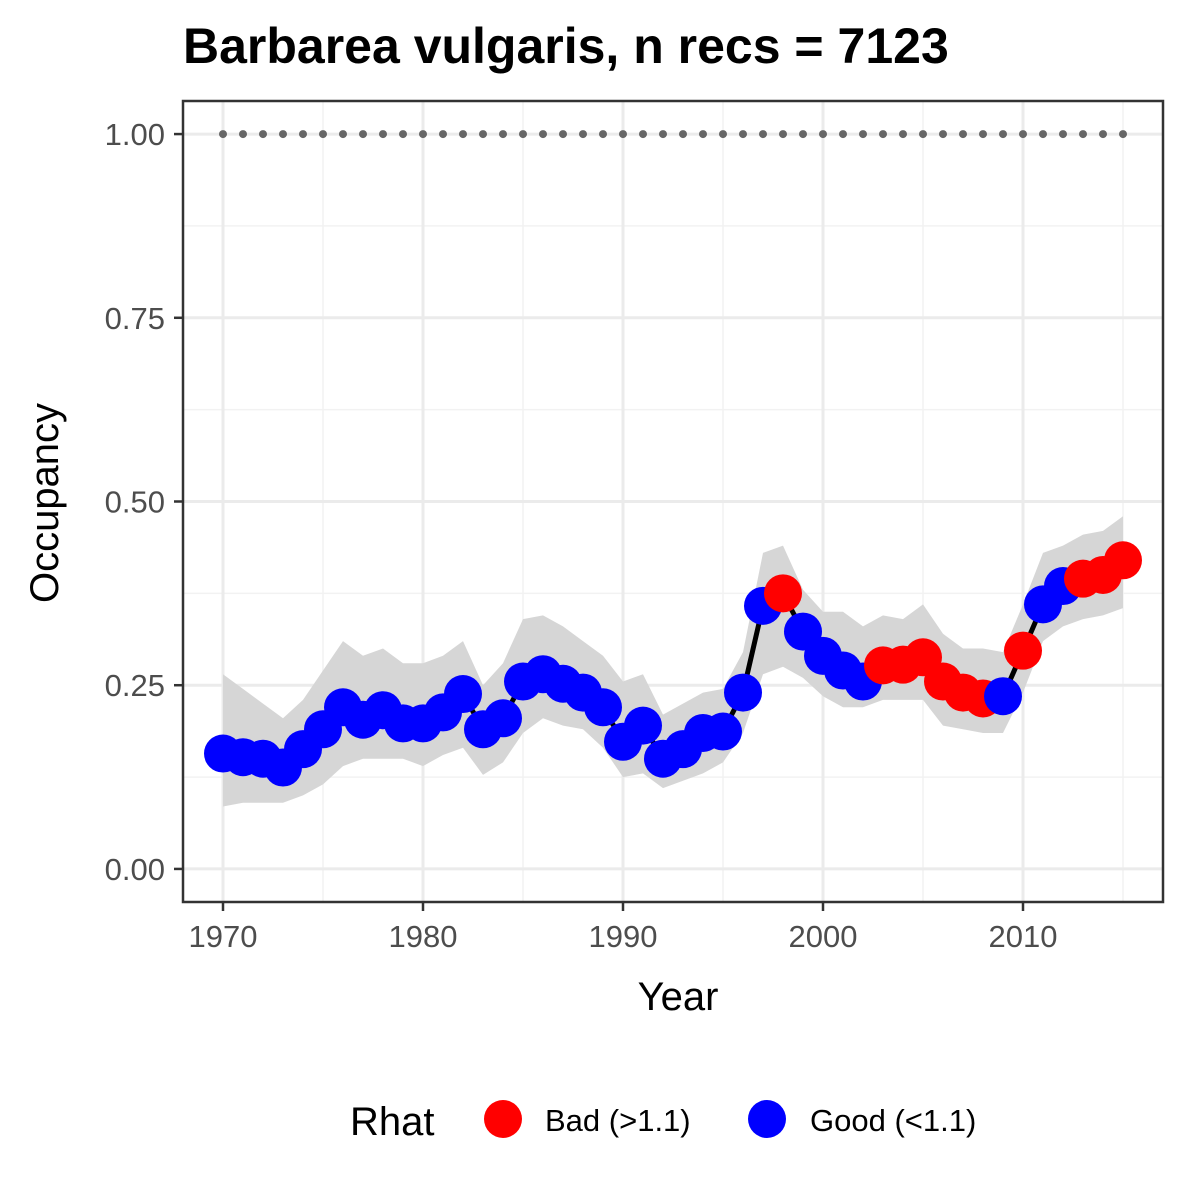 The height and width of the screenshot is (1200, 1200). Describe the element at coordinates (135, 685) in the screenshot. I see `y-tick-label: 0.25` at that location.